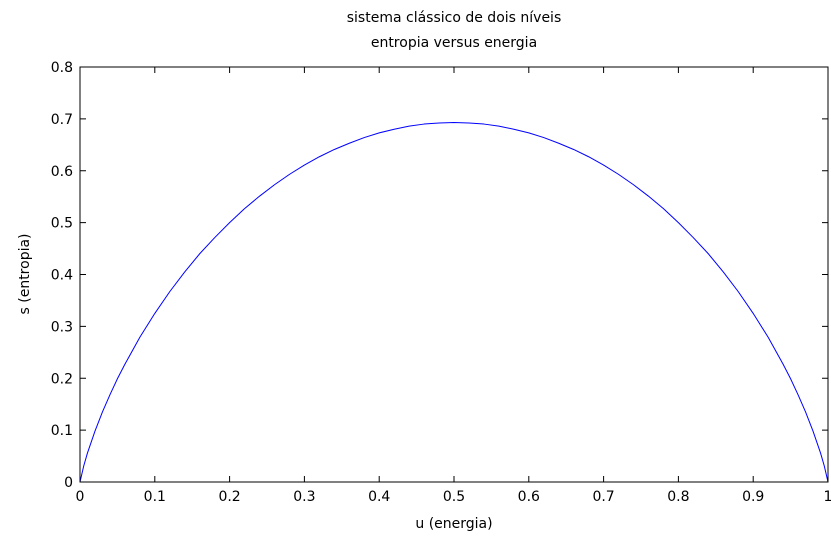 Image resolution: width=831 pixels, height=547 pixels. Describe the element at coordinates (453, 524) in the screenshot. I see `x-axis-label: u (energia)` at that location.